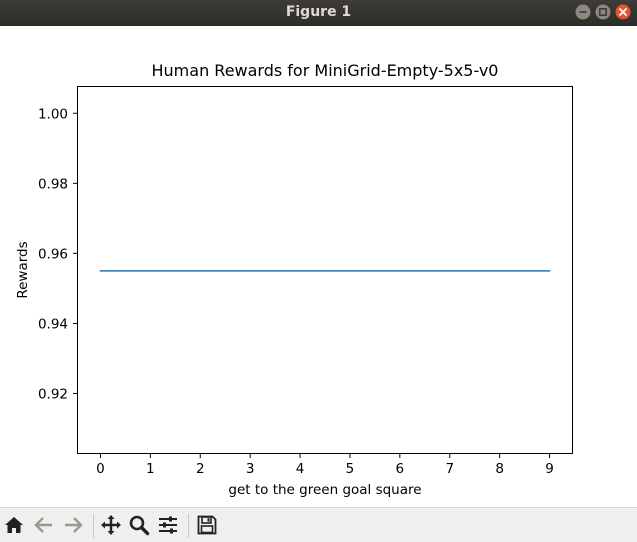 The image size is (637, 542). Describe the element at coordinates (53, 324) in the screenshot. I see `y-tick-label: 0.94` at that location.